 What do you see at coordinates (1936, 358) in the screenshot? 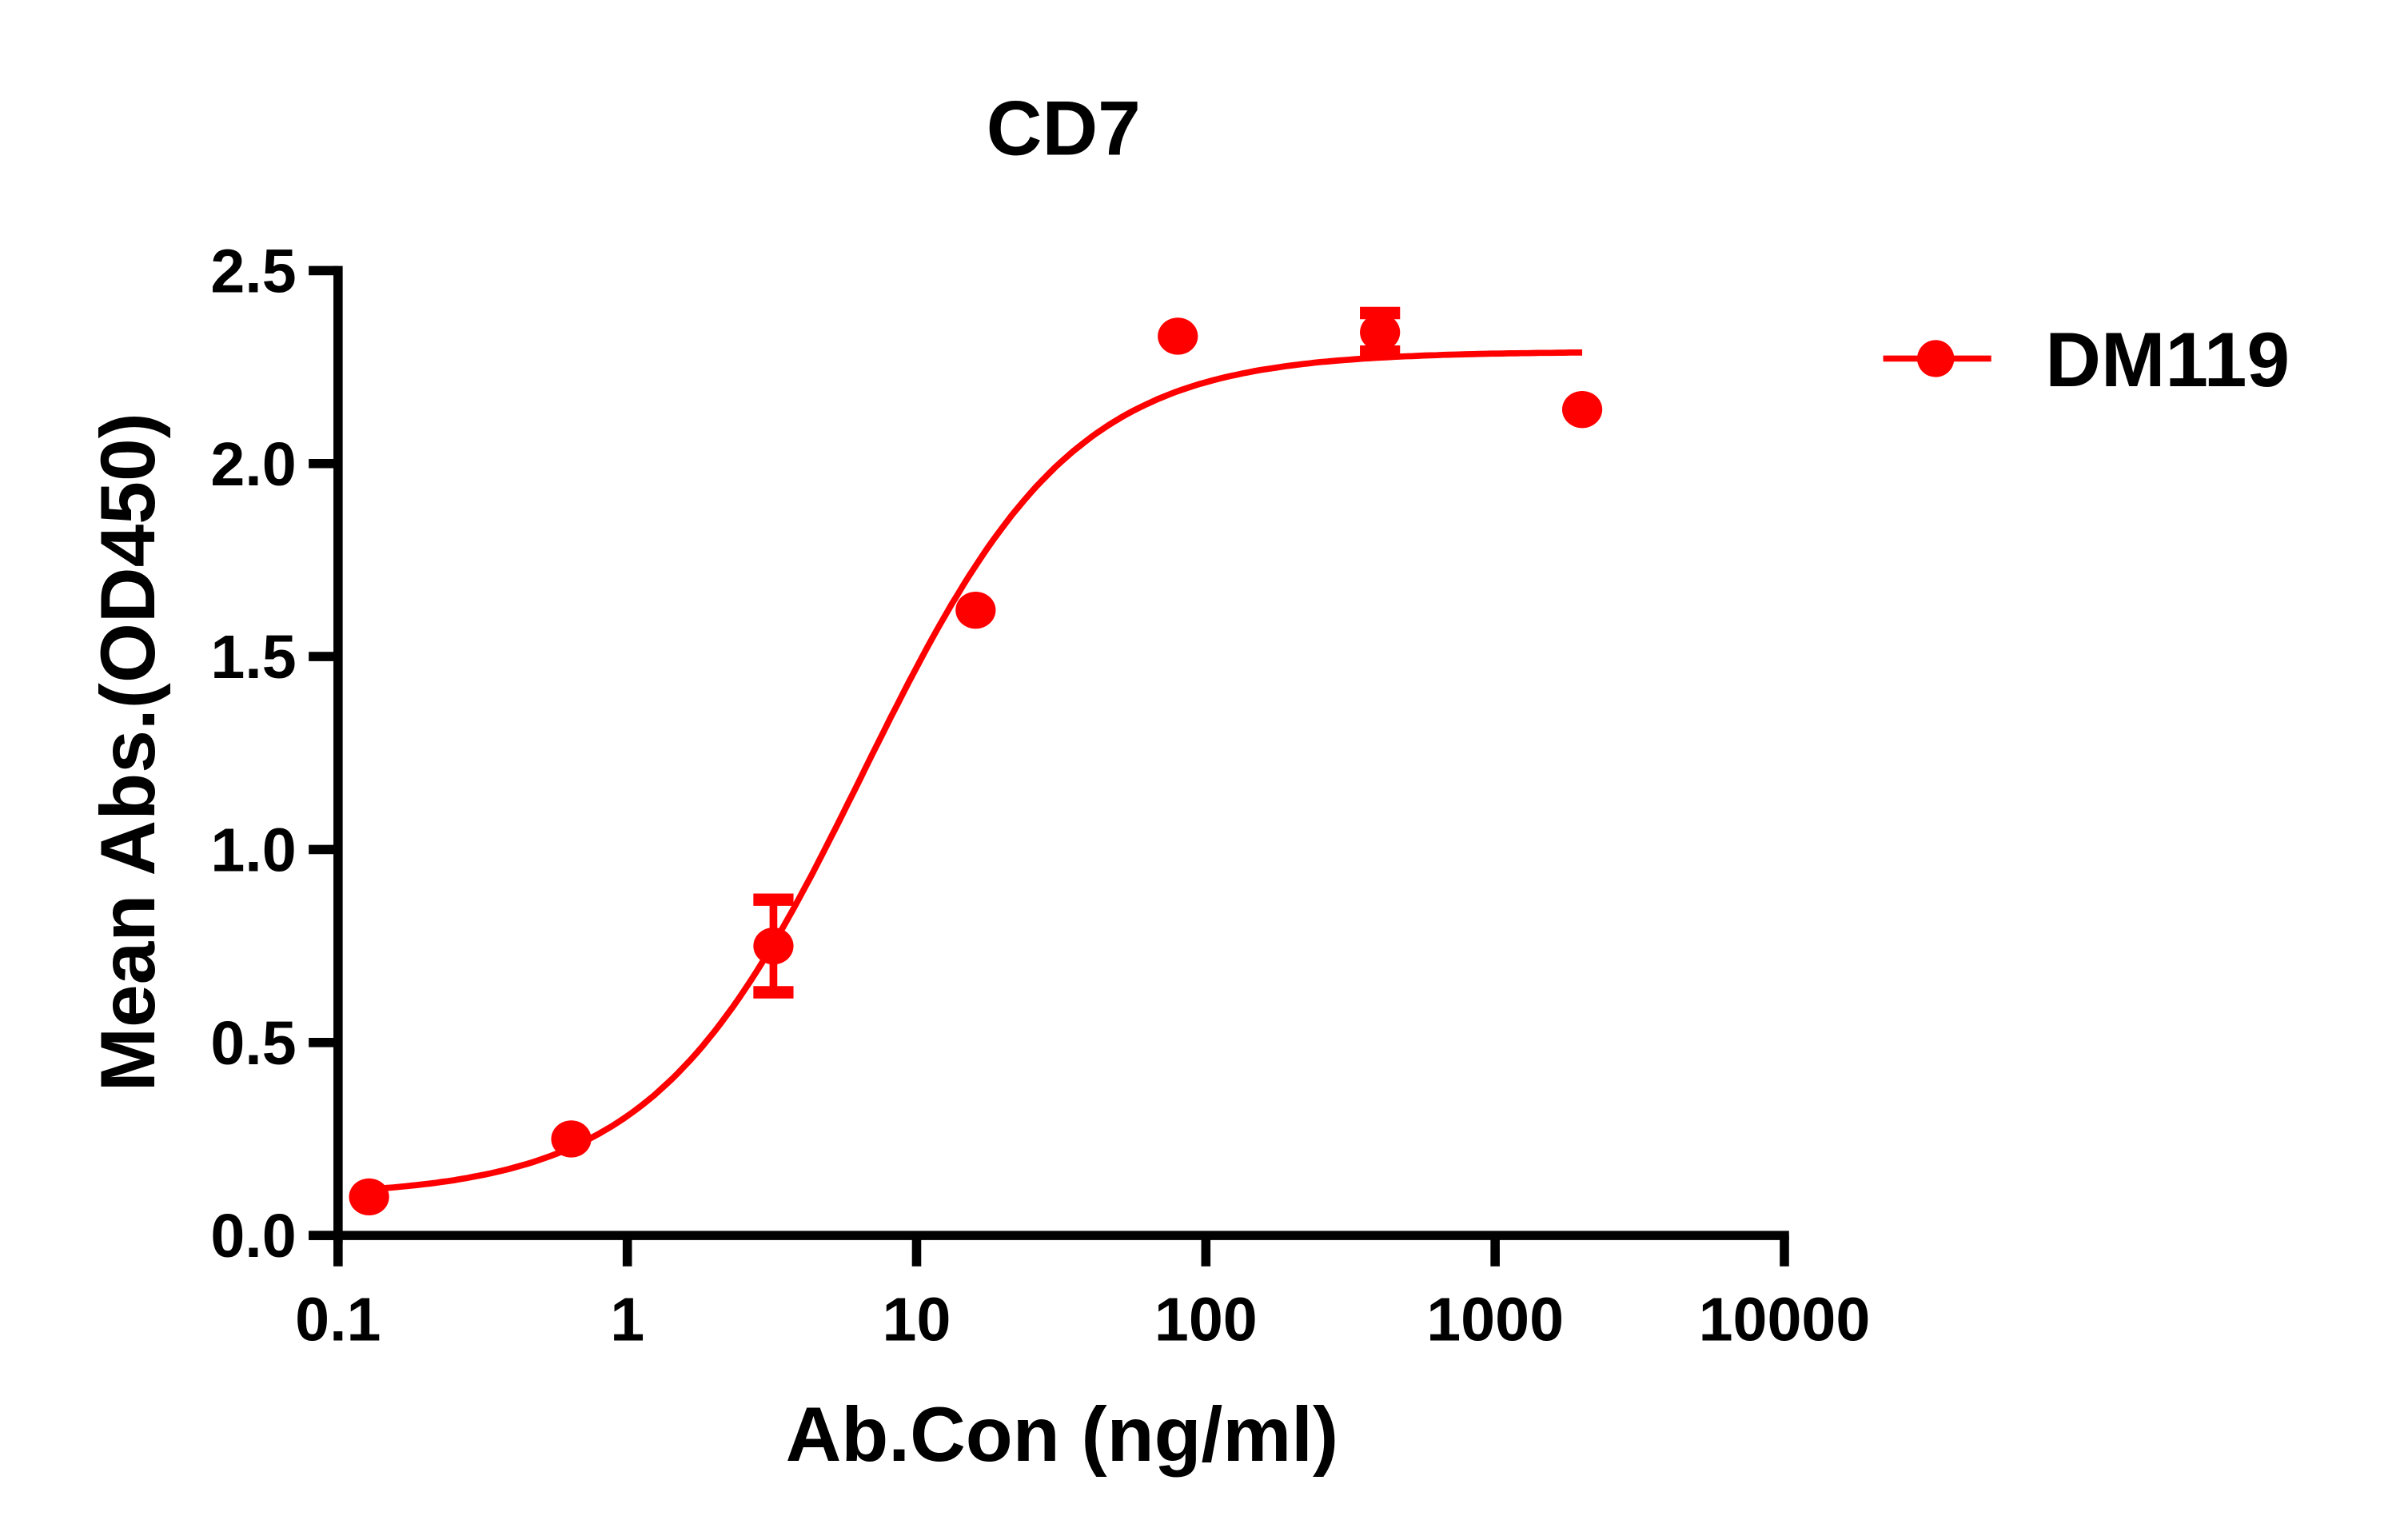
I see `legend-marker` at bounding box center [1936, 358].